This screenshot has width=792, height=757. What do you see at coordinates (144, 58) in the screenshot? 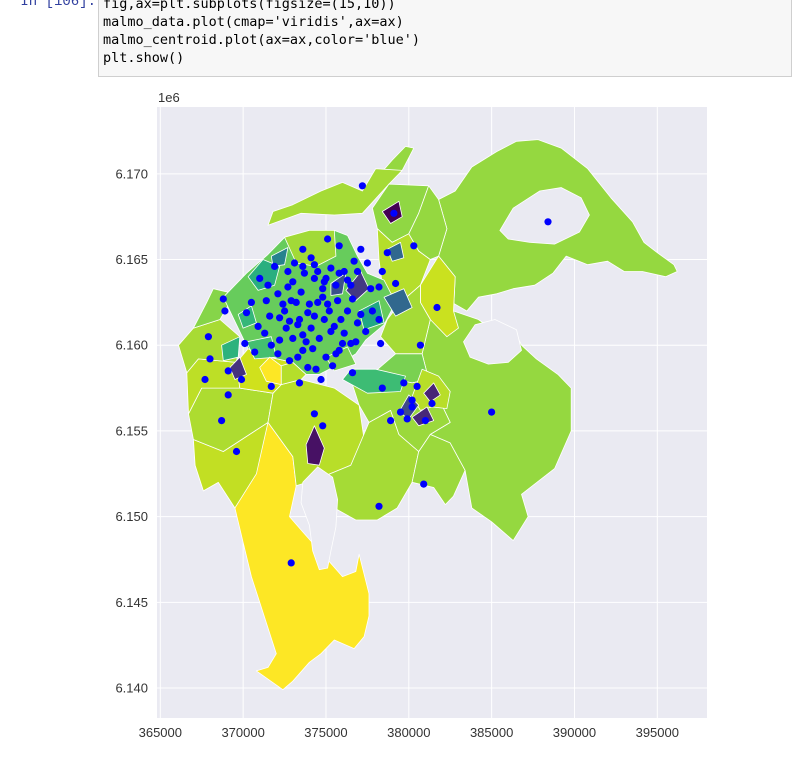
I see `code-line-4: plt.show()` at bounding box center [144, 58].